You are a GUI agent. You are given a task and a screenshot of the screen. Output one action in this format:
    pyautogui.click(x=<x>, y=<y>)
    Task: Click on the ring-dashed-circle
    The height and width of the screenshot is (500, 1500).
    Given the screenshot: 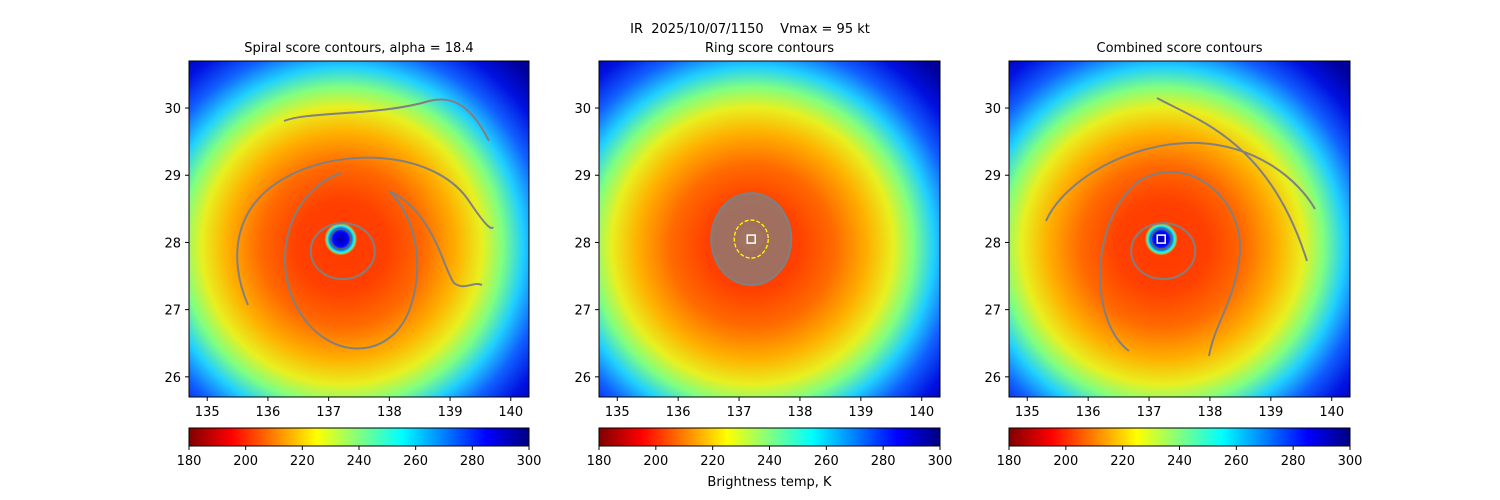 What is the action you would take?
    pyautogui.click(x=751, y=239)
    